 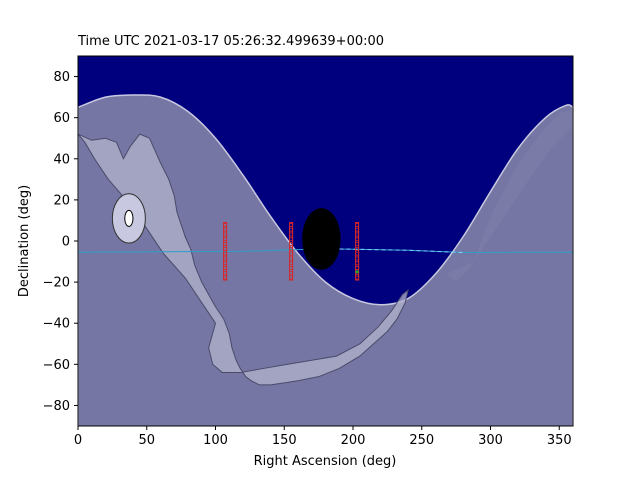 I want to click on x-tick-label: 50, so click(x=146, y=440).